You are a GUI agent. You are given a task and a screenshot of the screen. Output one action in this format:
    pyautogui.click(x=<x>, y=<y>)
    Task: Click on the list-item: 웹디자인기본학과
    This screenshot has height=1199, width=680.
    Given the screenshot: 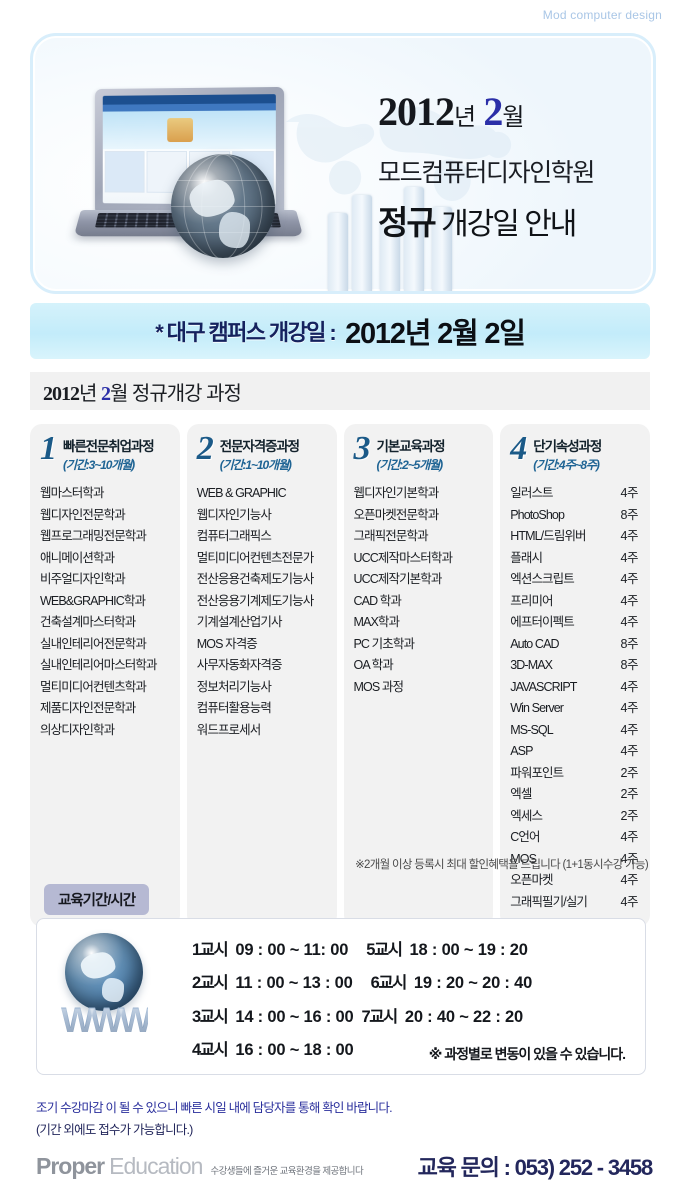 What is the action you would take?
    pyautogui.click(x=396, y=493)
    